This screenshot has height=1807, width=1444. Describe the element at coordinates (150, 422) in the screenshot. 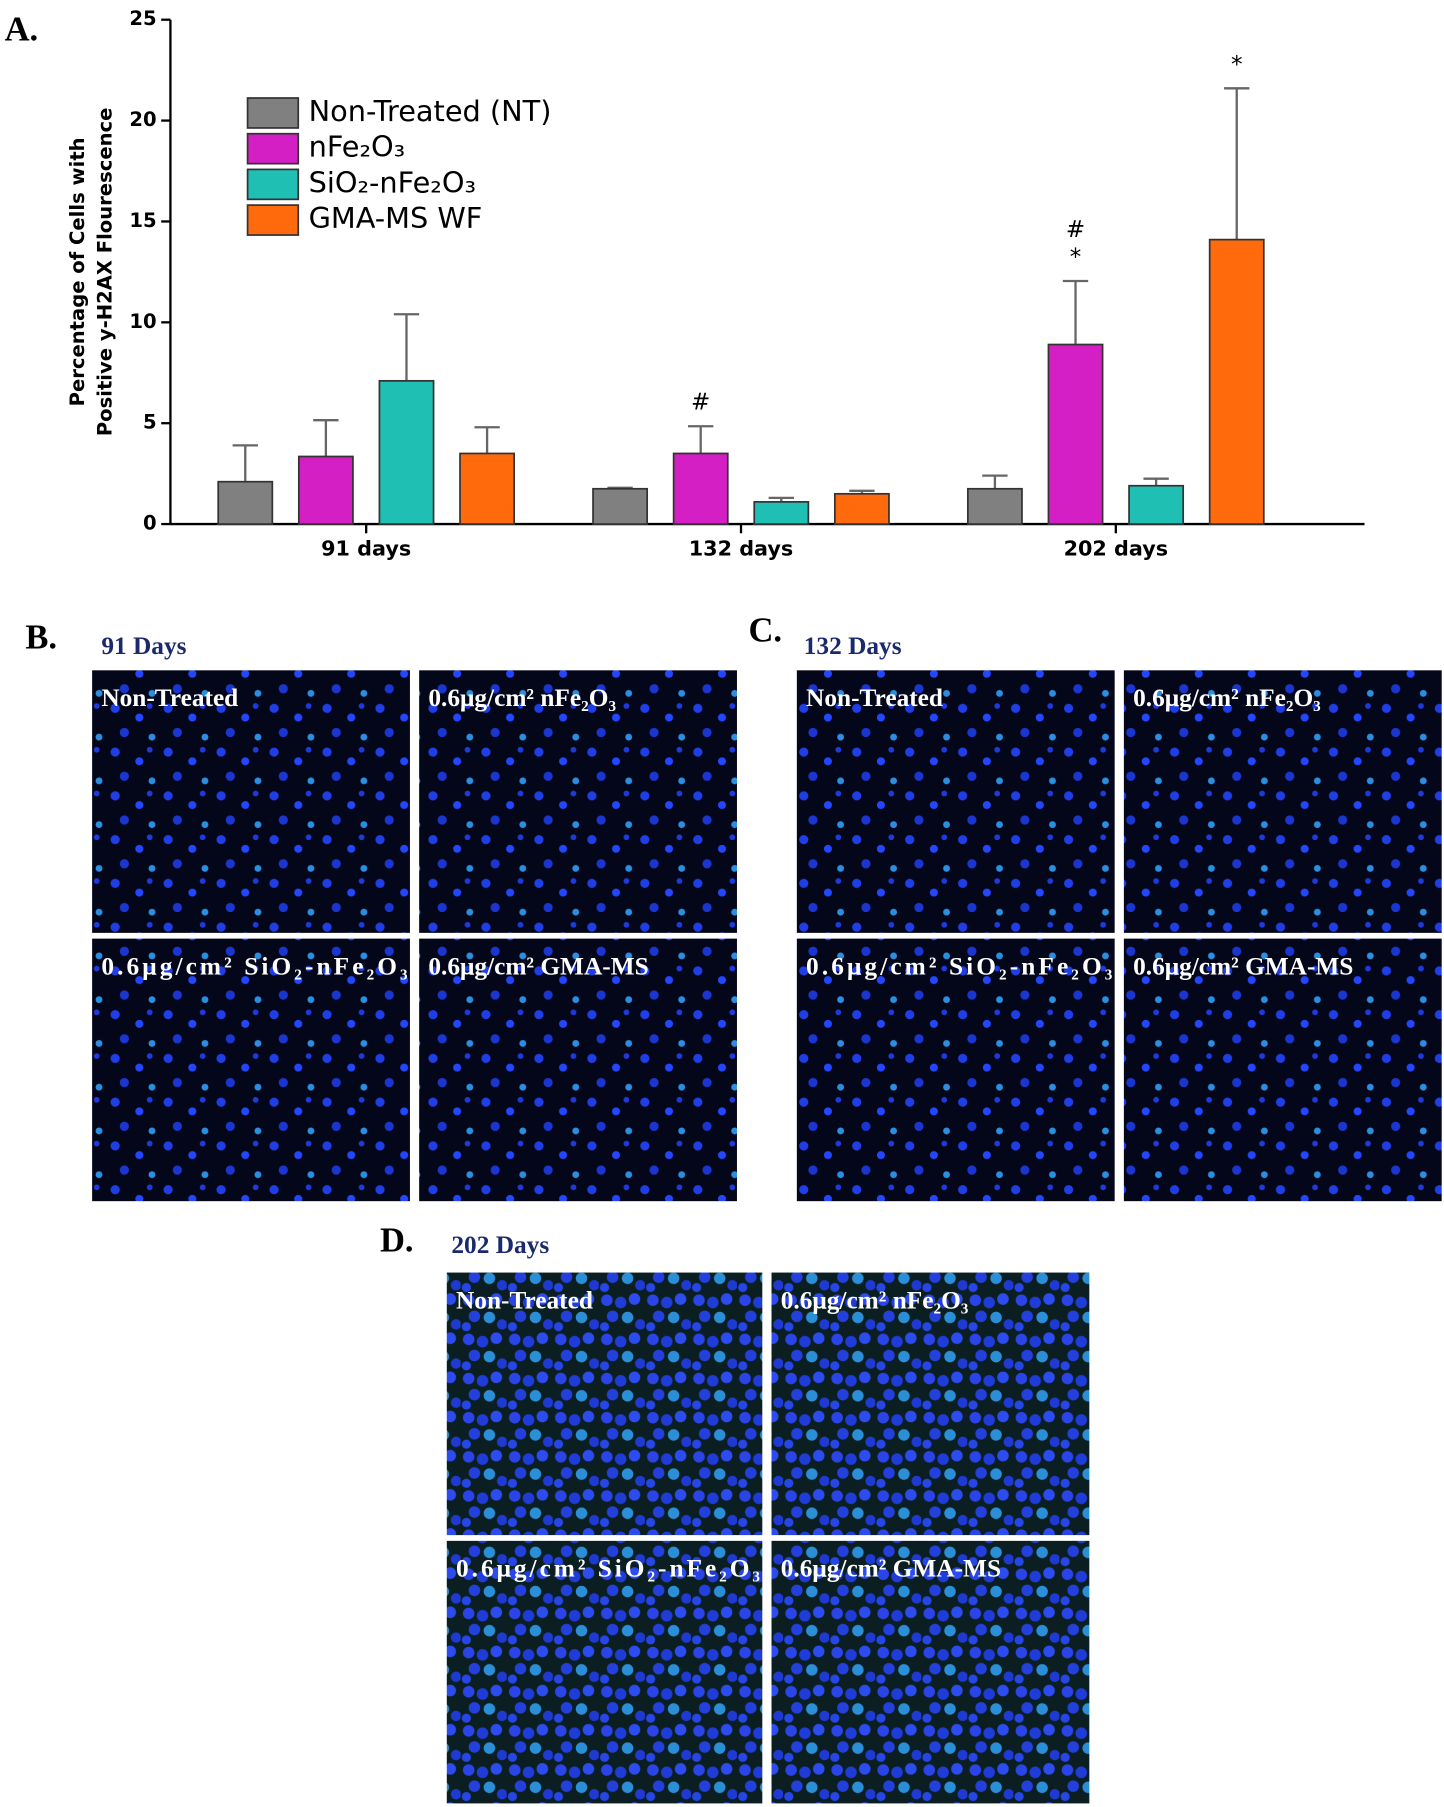

I see `y-tick-label: 5` at that location.